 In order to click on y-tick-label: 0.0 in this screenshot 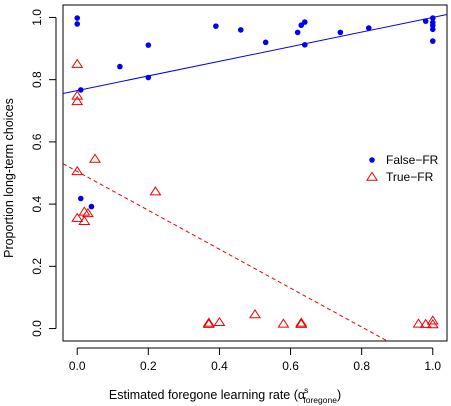, I will do `click(37, 328)`.